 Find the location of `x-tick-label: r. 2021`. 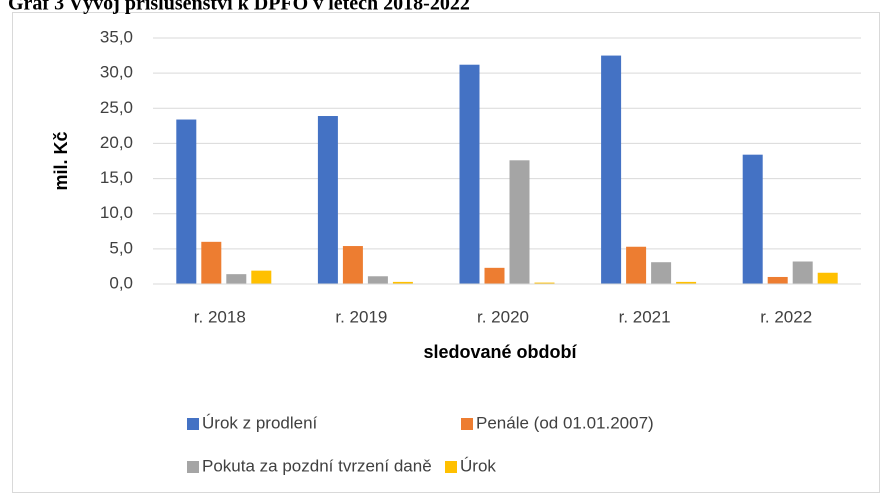

x-tick-label: r. 2021 is located at coordinates (645, 316).